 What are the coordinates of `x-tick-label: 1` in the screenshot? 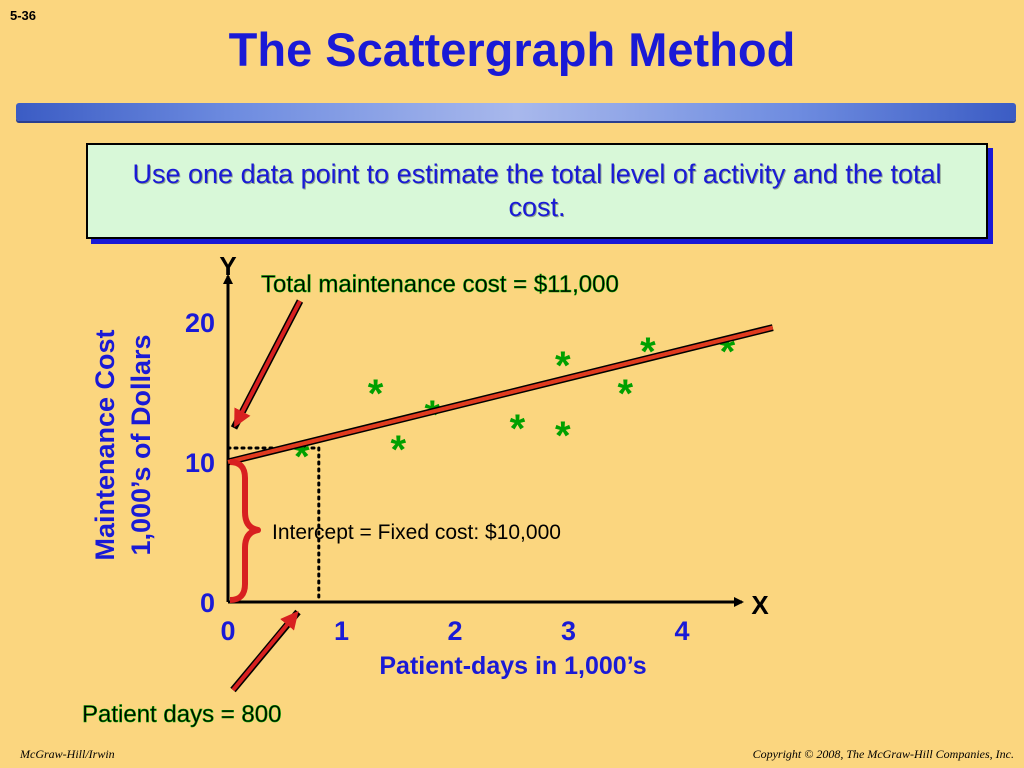 It's located at (341, 631).